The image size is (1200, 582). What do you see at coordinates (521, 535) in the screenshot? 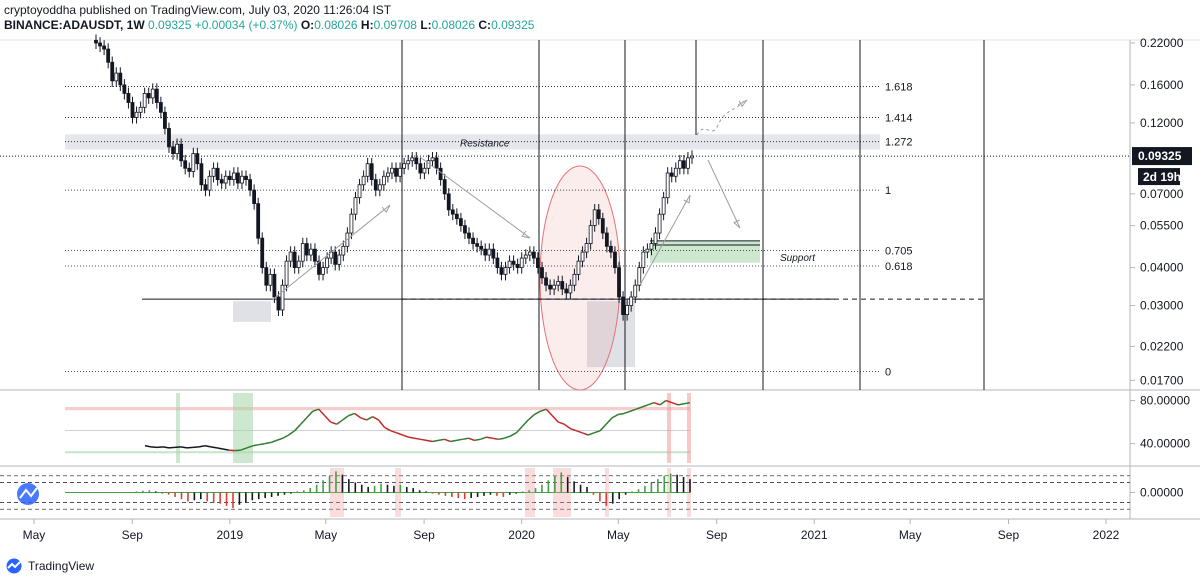
I see `x-tick-label: 2020` at bounding box center [521, 535].